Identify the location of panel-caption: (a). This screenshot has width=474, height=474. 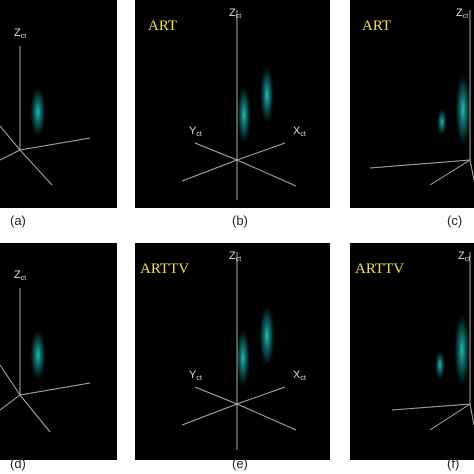
(18, 220).